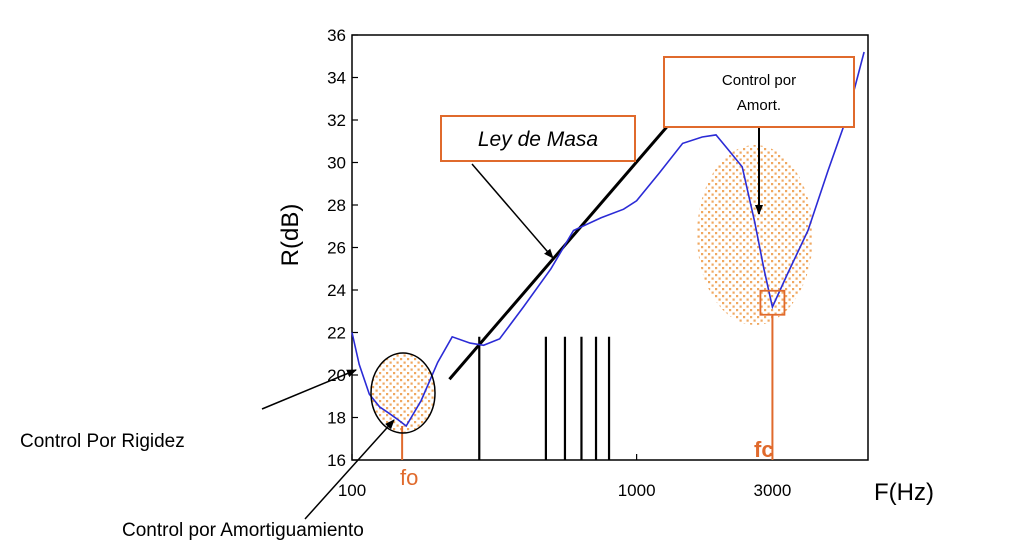 The width and height of the screenshot is (1024, 548). What do you see at coordinates (336, 460) in the screenshot?
I see `y-tick-label: 16` at bounding box center [336, 460].